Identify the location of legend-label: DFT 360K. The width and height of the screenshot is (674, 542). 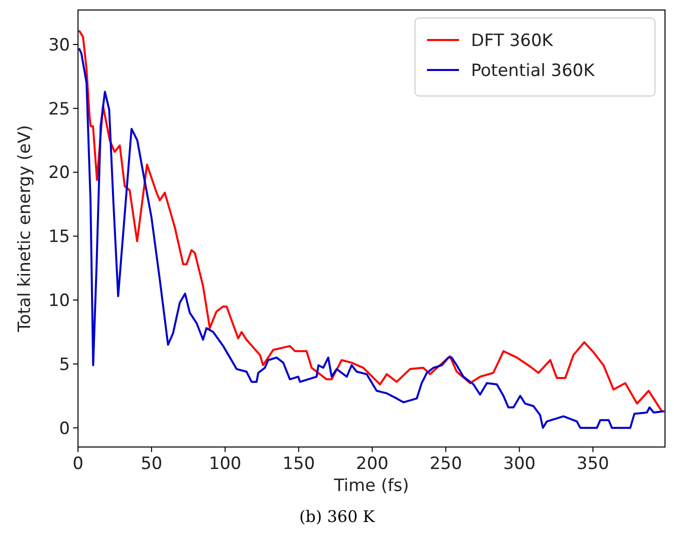
(512, 40).